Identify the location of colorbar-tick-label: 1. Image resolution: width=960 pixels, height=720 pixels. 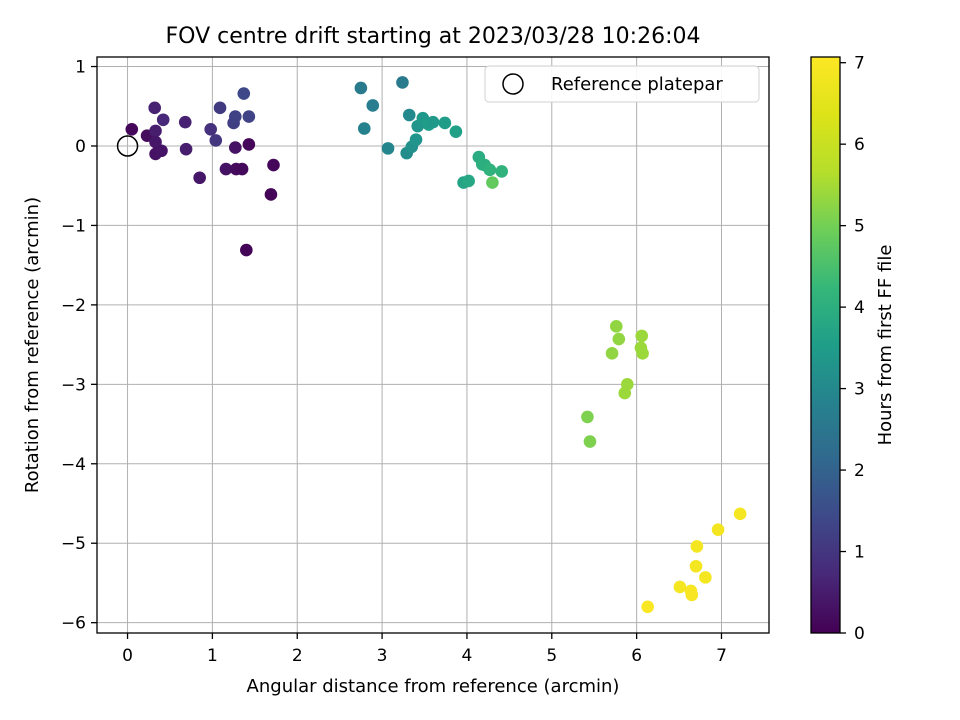
(859, 553).